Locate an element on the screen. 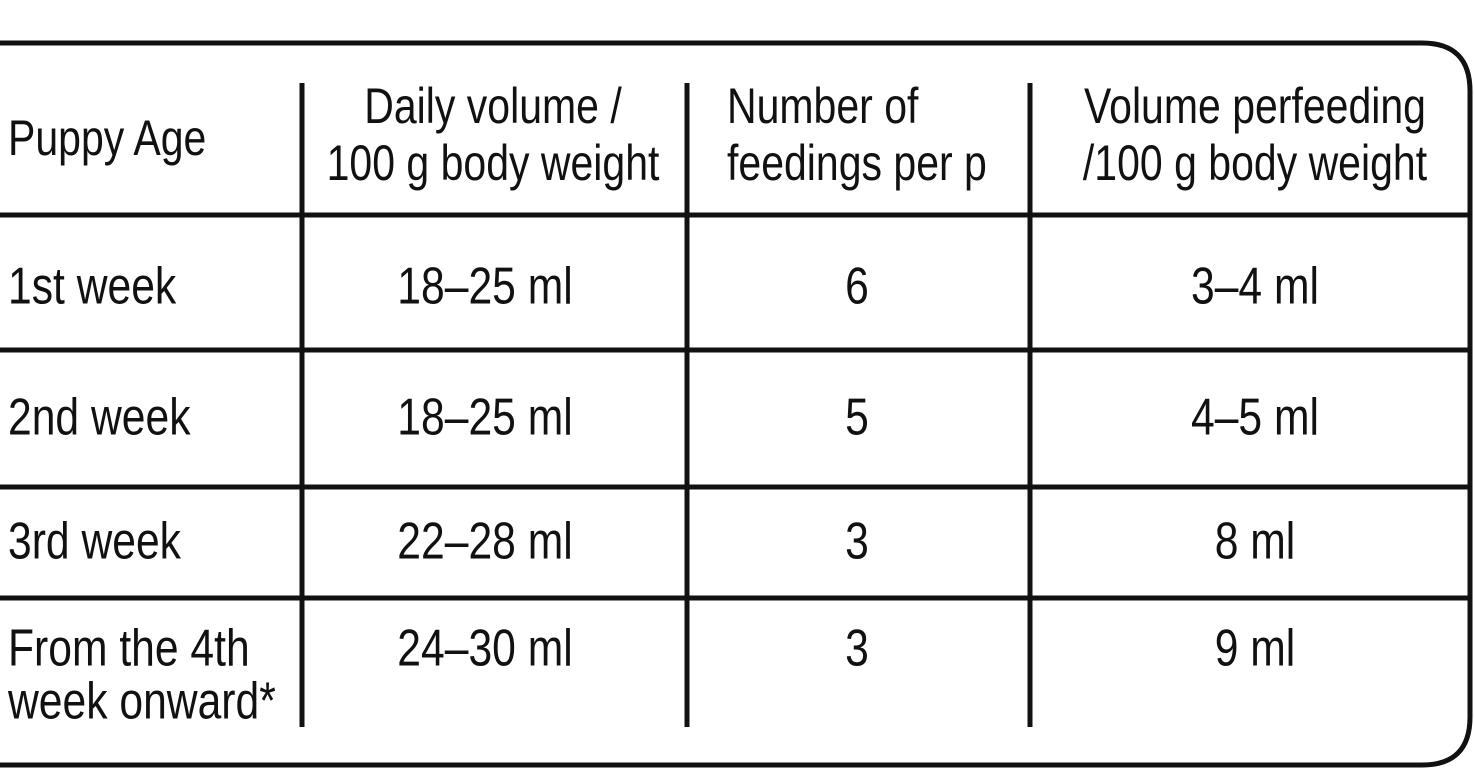 The width and height of the screenshot is (1475, 779). header-cell: /100 g body weight is located at coordinates (1255, 163).